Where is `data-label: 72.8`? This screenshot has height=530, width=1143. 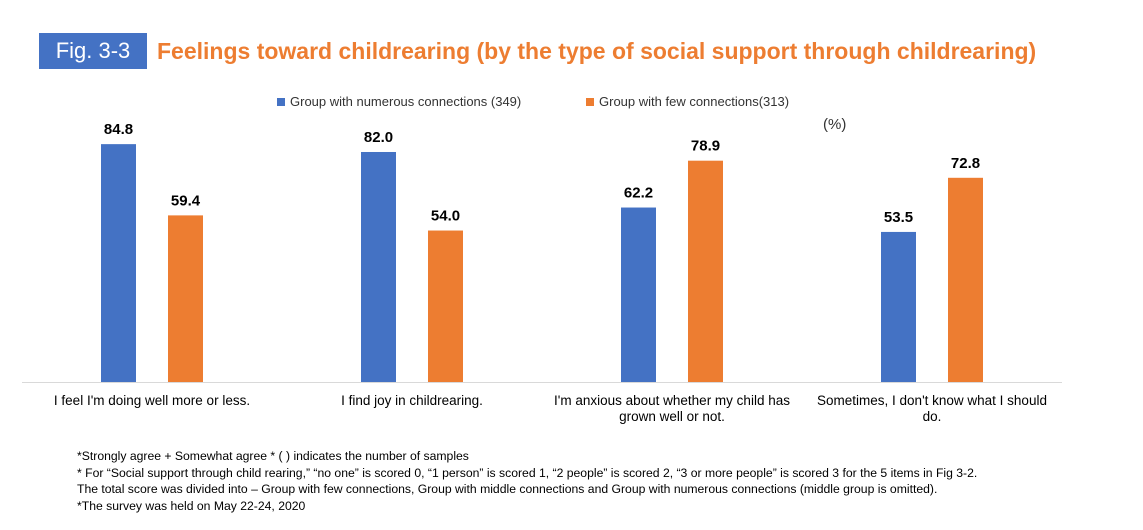 data-label: 72.8 is located at coordinates (965, 163).